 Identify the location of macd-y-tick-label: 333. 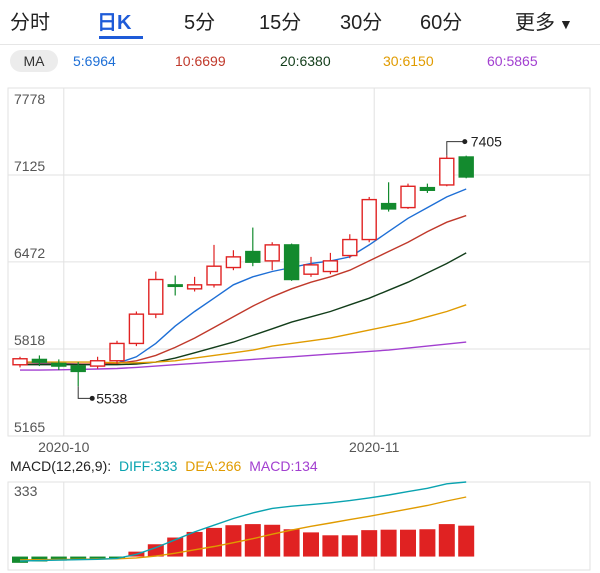
(26, 491).